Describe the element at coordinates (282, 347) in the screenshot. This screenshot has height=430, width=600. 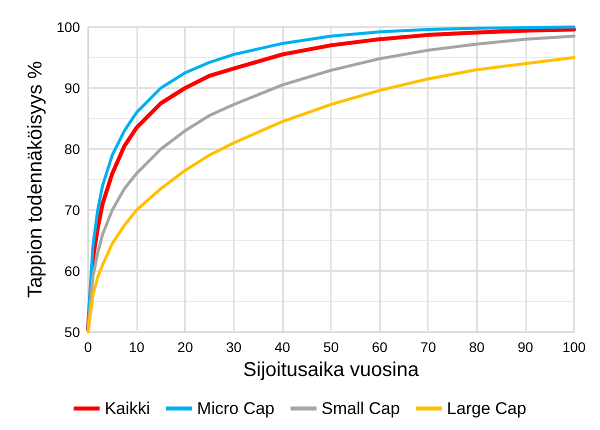
I see `x-tick-label: 40` at that location.